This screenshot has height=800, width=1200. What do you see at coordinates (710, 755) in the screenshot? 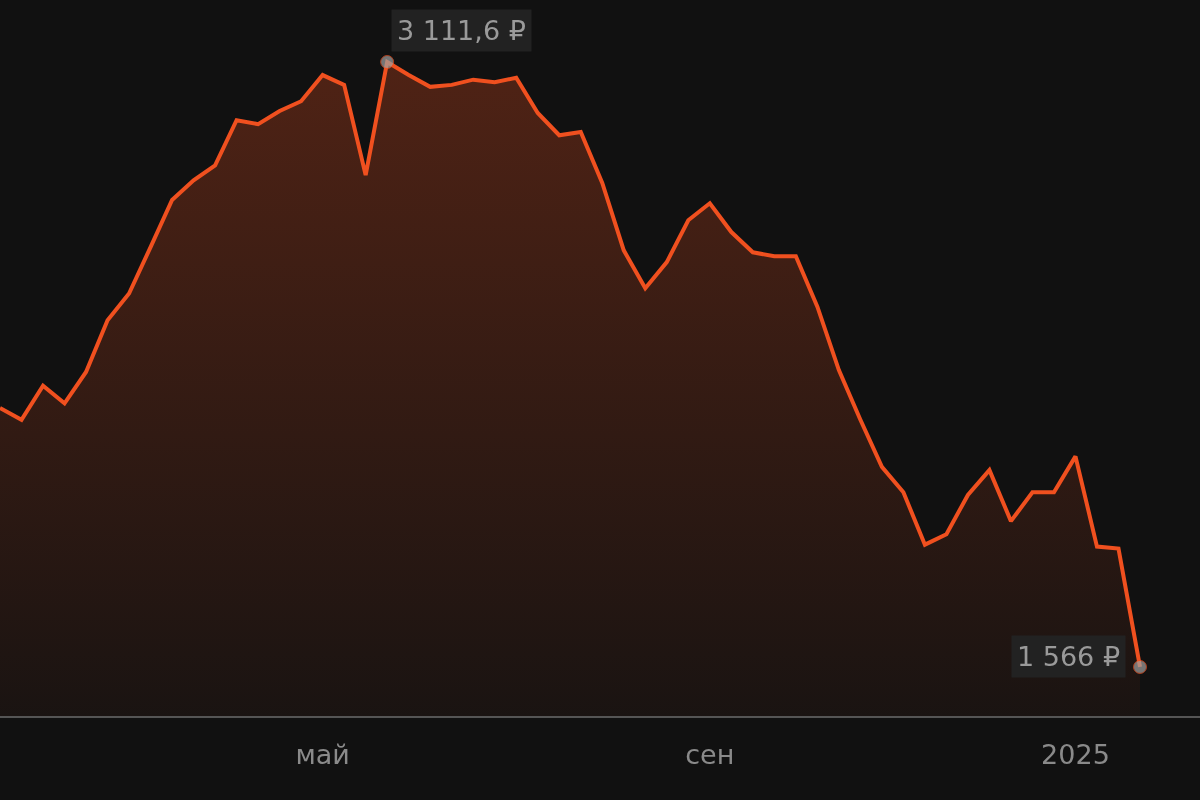
I see `x-tick-label: сен` at bounding box center [710, 755].